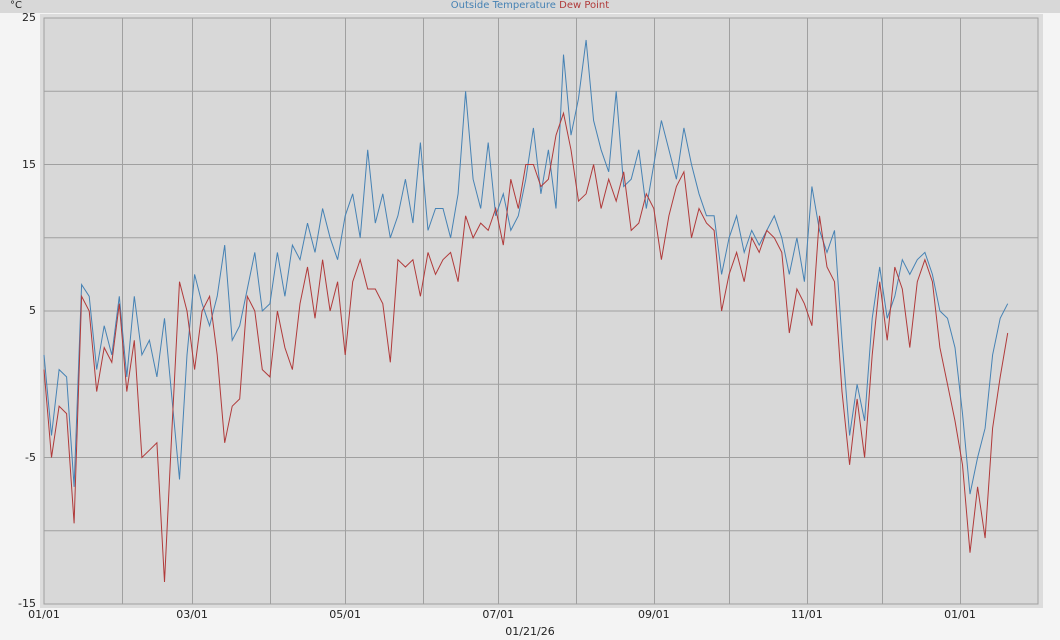  What do you see at coordinates (503, 5) in the screenshot?
I see `legend-outside-temperature: Outside Temperature` at bounding box center [503, 5].